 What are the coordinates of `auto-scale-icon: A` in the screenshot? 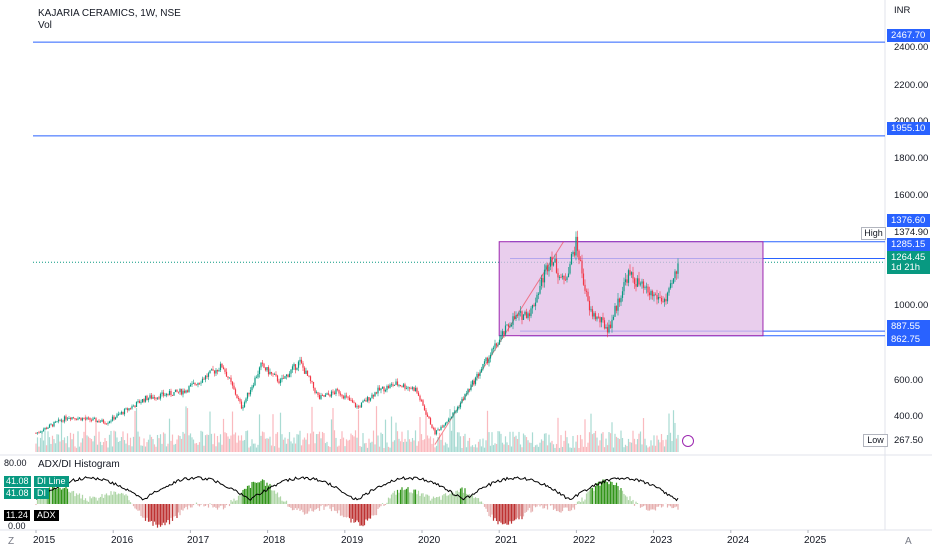 It's located at (908, 541).